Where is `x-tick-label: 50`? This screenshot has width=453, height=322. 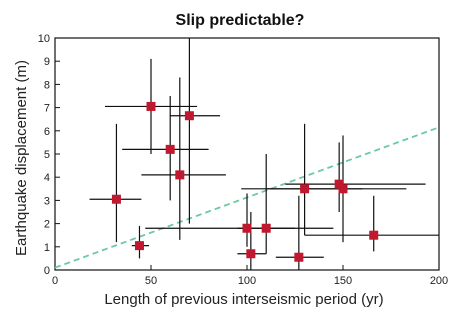 x-tick-label: 50 is located at coordinates (151, 281).